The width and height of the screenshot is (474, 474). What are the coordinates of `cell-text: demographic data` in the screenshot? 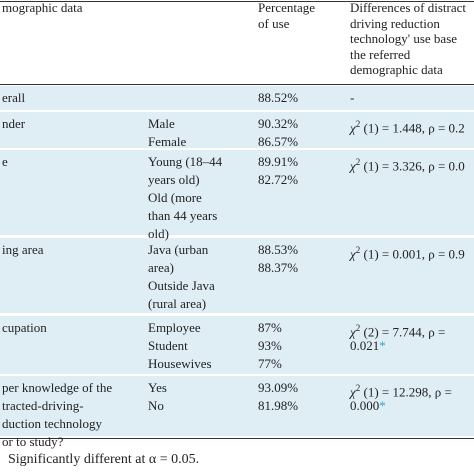 It's located at (396, 69).